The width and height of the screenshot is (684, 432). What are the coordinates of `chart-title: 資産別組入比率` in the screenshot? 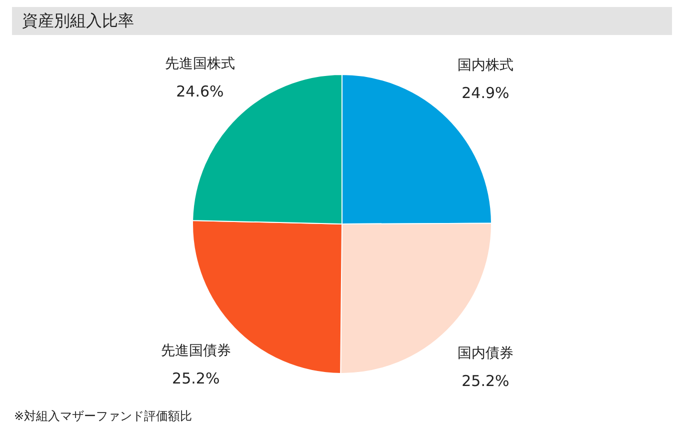 It's located at (342, 21).